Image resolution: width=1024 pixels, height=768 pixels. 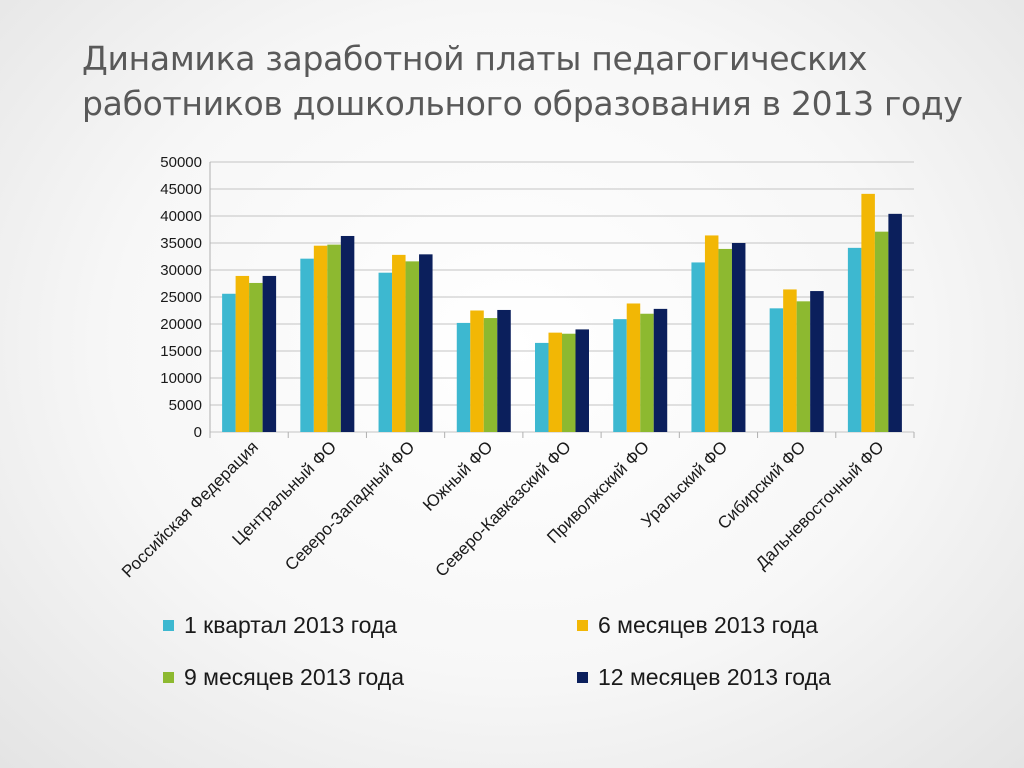 What do you see at coordinates (708, 625) in the screenshot?
I see `legend-label: 6 месяцев 2013 года` at bounding box center [708, 625].